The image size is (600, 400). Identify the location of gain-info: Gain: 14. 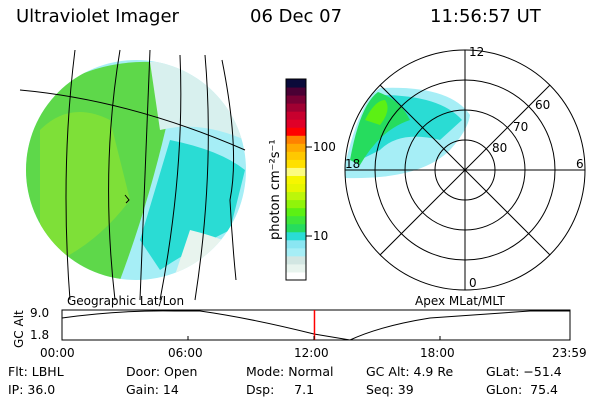
(152, 389).